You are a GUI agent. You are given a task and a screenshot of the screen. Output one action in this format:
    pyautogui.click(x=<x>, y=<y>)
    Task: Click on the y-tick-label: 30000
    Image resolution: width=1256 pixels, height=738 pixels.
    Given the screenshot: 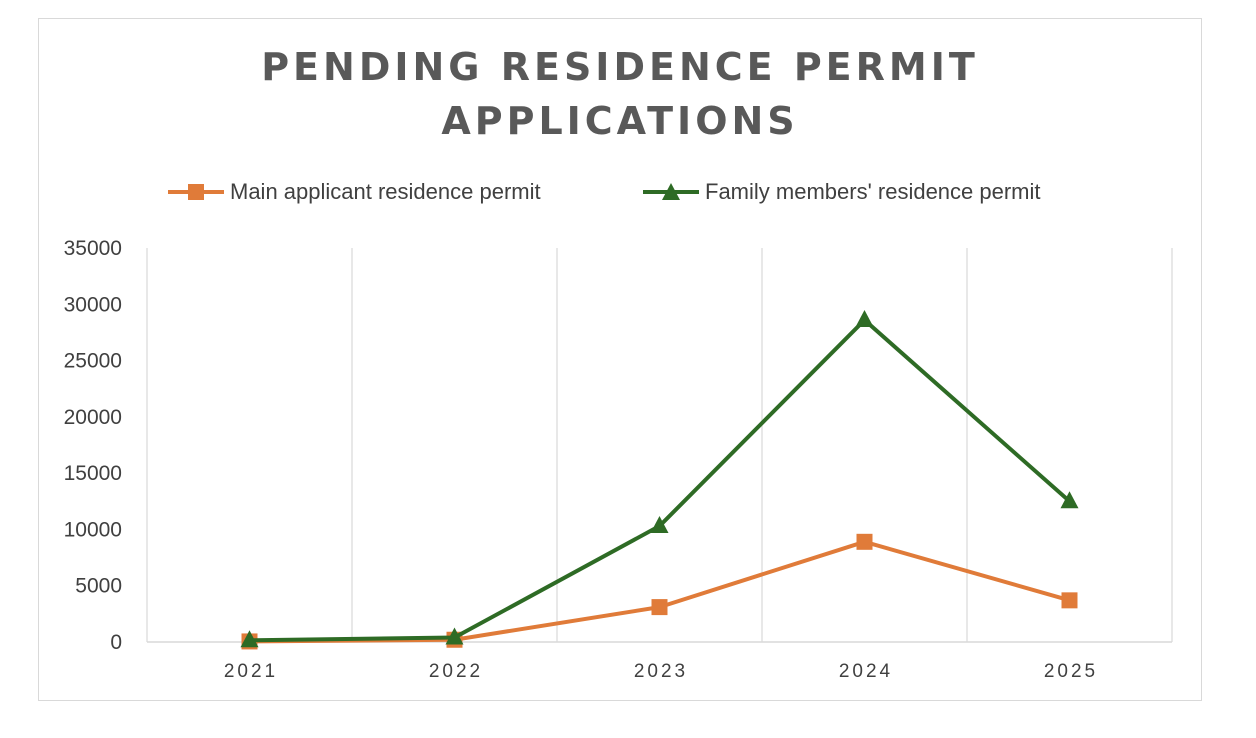 What is the action you would take?
    pyautogui.click(x=93, y=304)
    